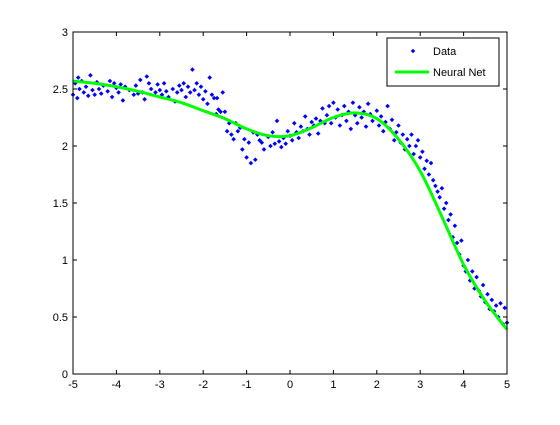 This screenshot has height=425, width=560. I want to click on legend-neural-net-label: Neural Net, so click(459, 73).